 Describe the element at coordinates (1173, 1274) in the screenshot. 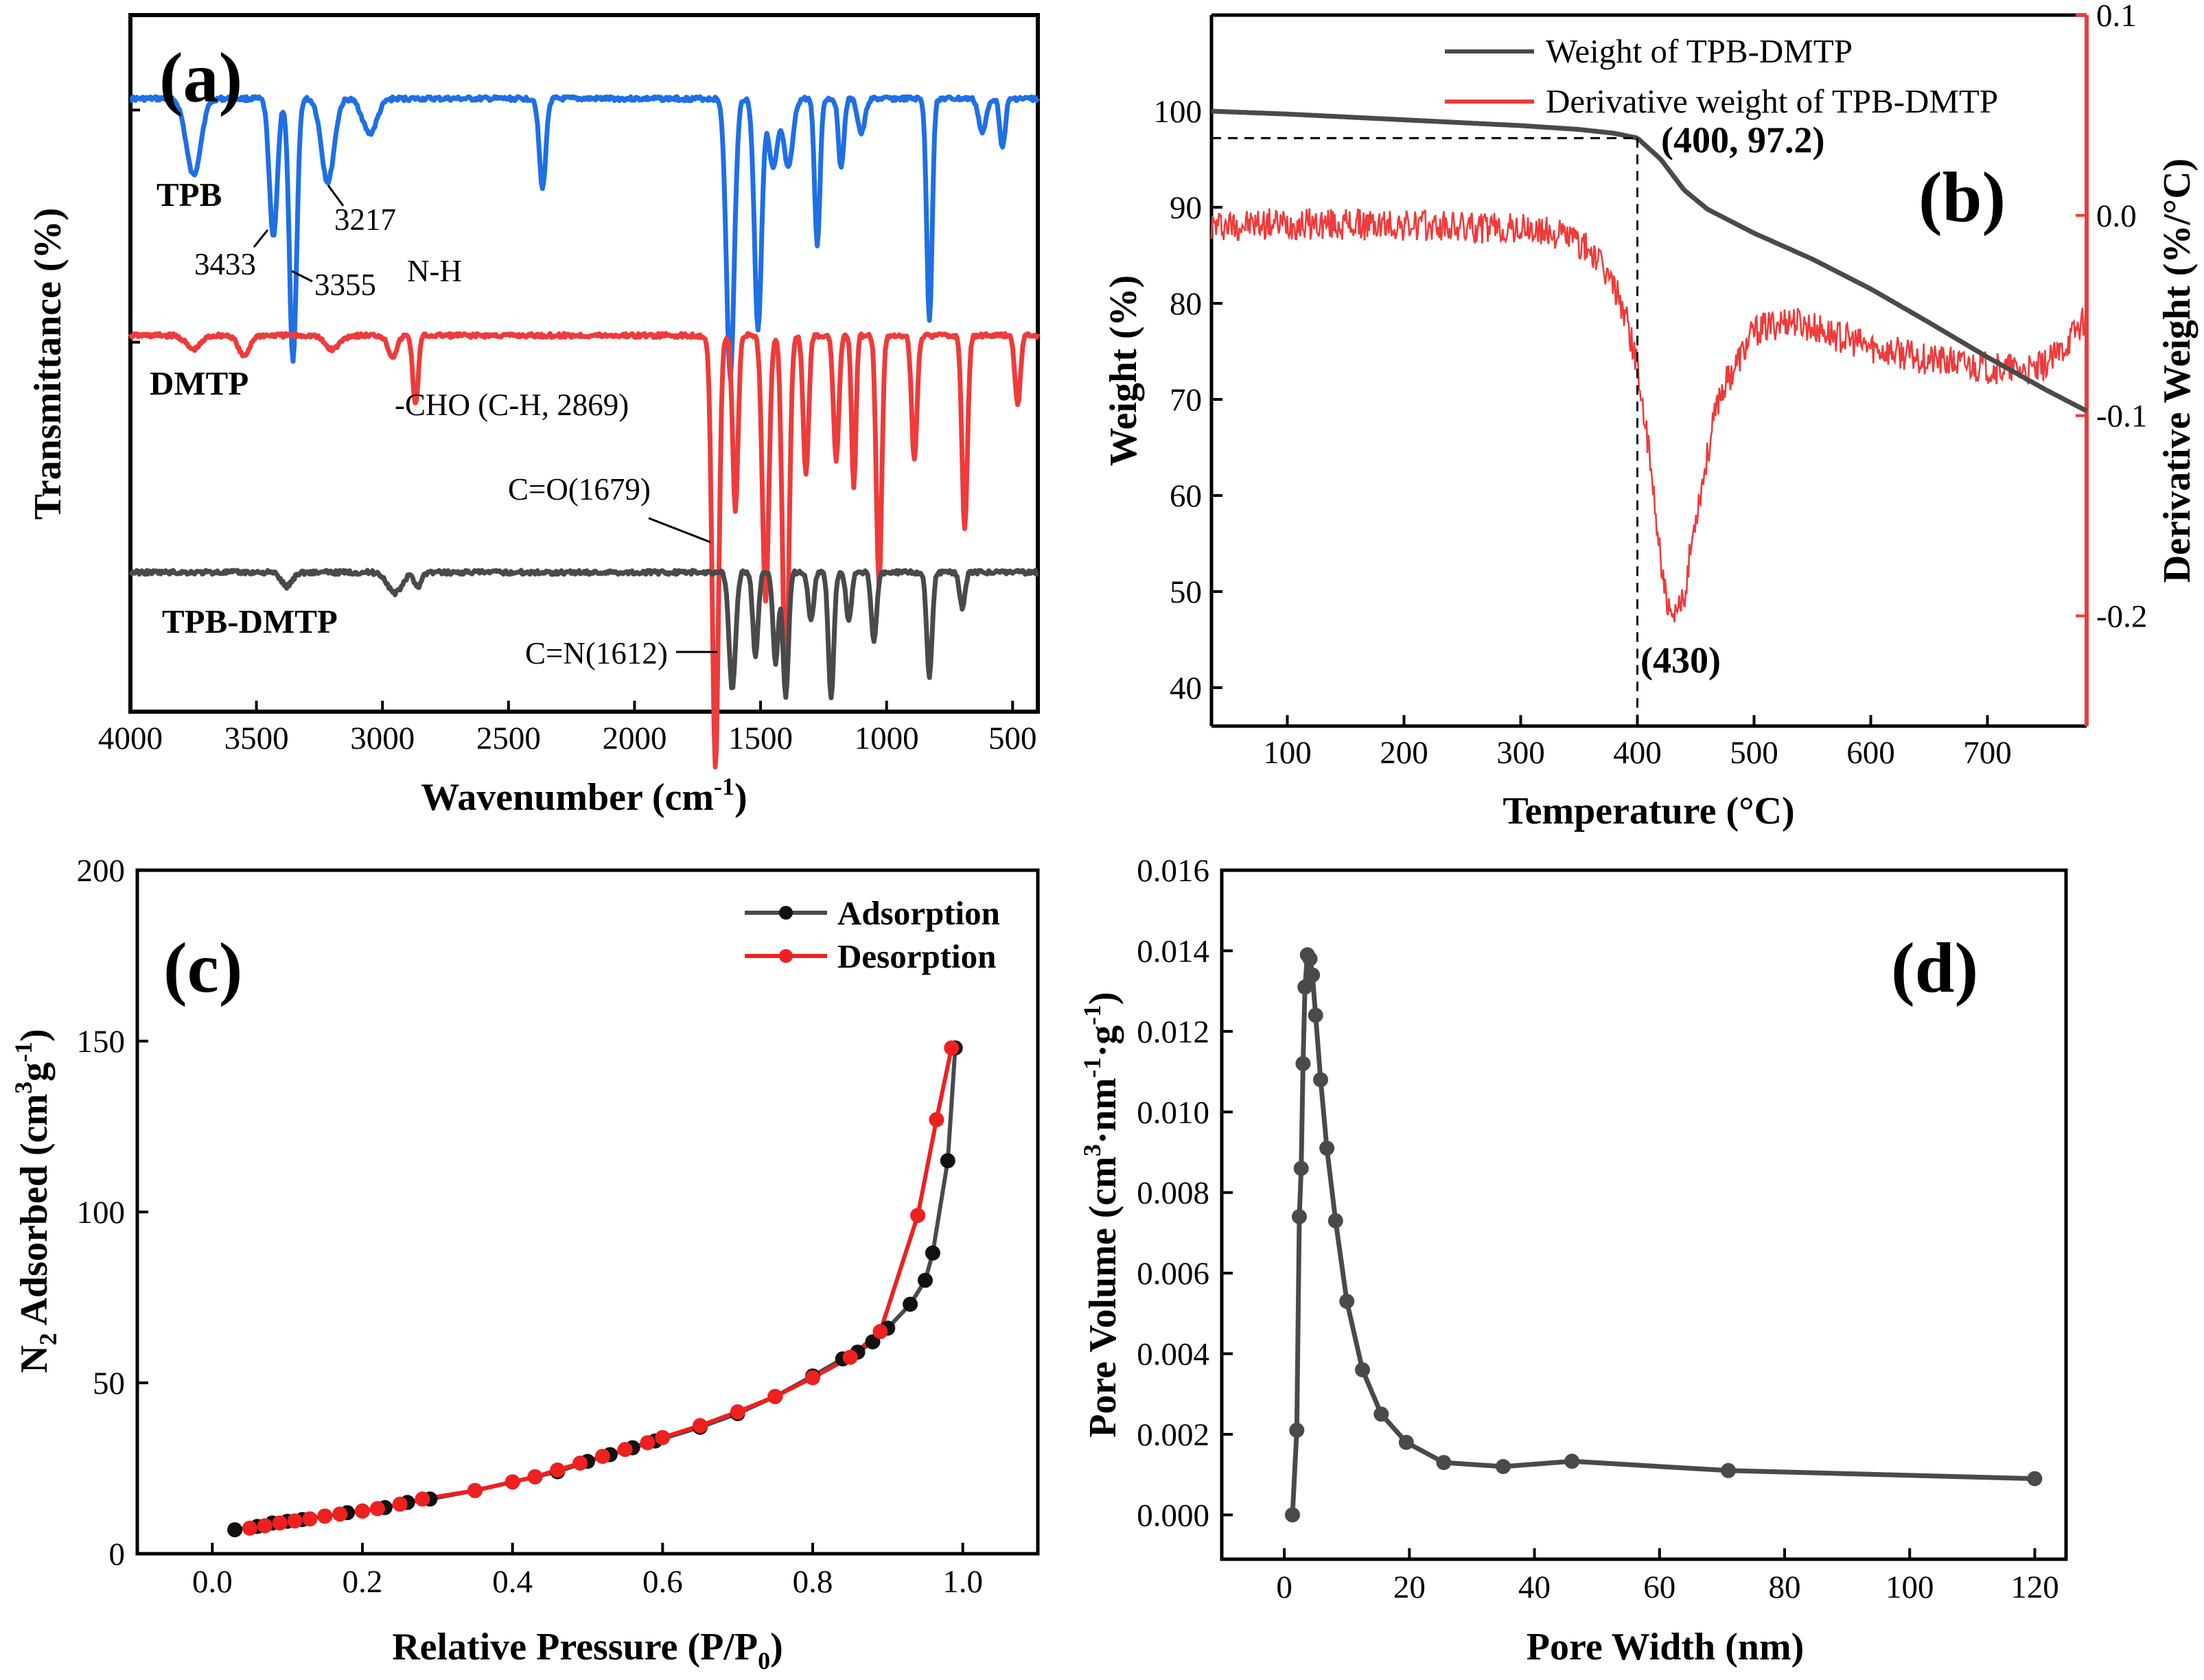

I see `panel-d-ytick-label: 0.006` at that location.